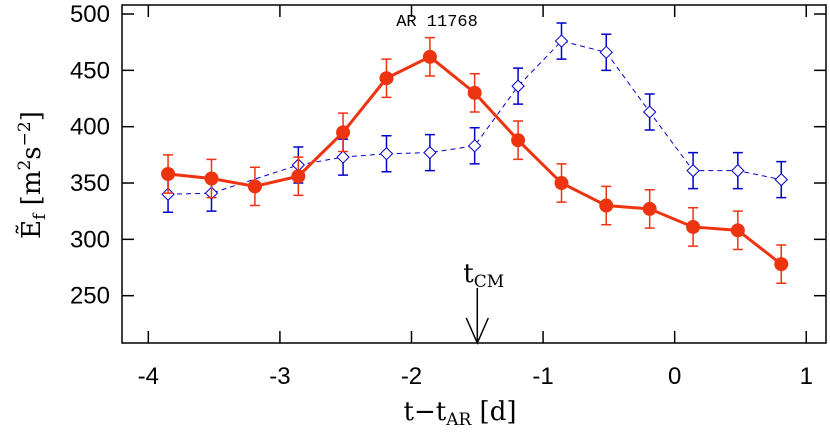 The image size is (830, 438). I want to click on x-tick-label: 0, so click(674, 376).